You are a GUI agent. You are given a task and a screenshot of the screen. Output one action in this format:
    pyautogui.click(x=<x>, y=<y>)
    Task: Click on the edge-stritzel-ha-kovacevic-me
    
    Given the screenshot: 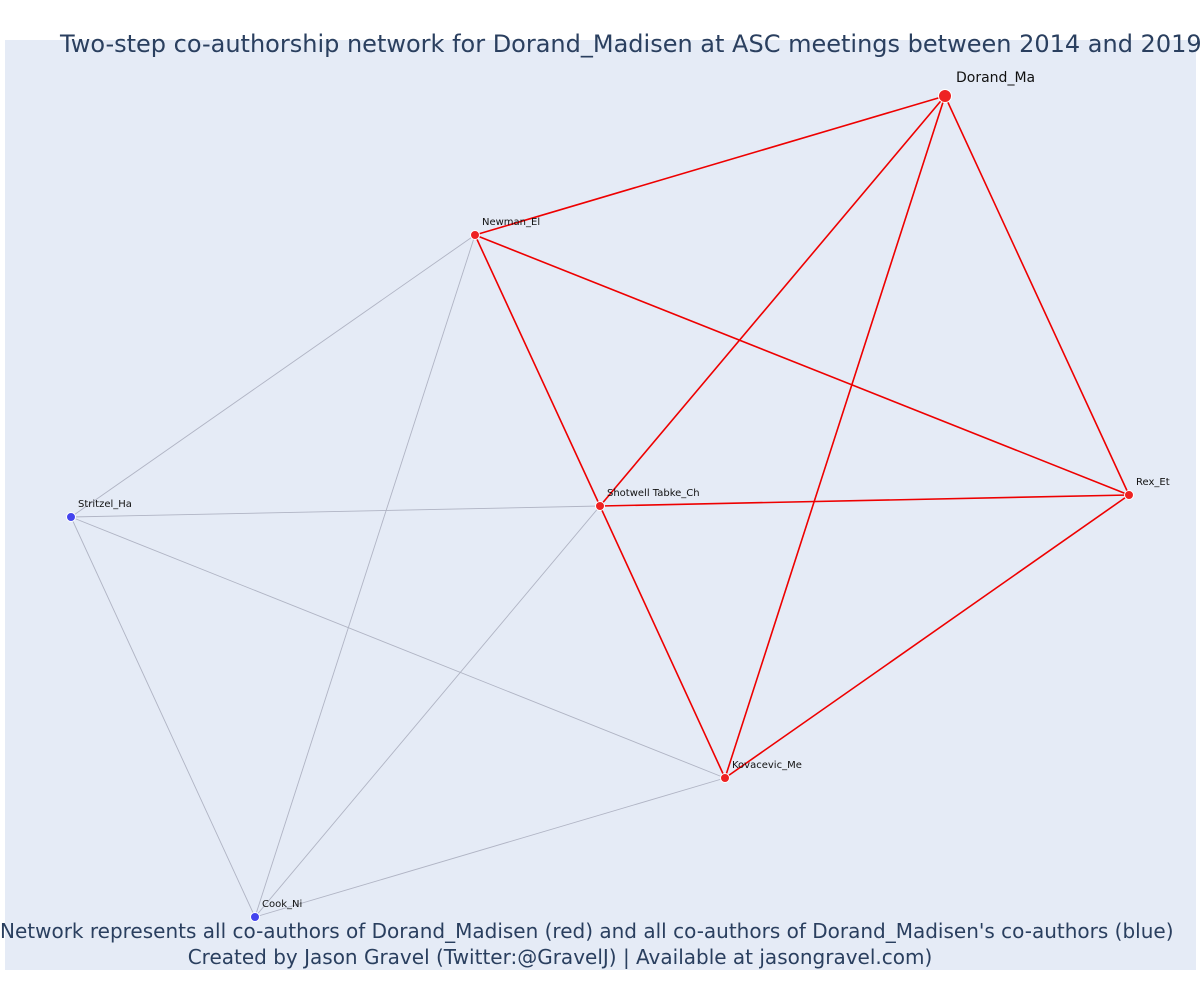 What is the action you would take?
    pyautogui.click(x=398, y=647)
    